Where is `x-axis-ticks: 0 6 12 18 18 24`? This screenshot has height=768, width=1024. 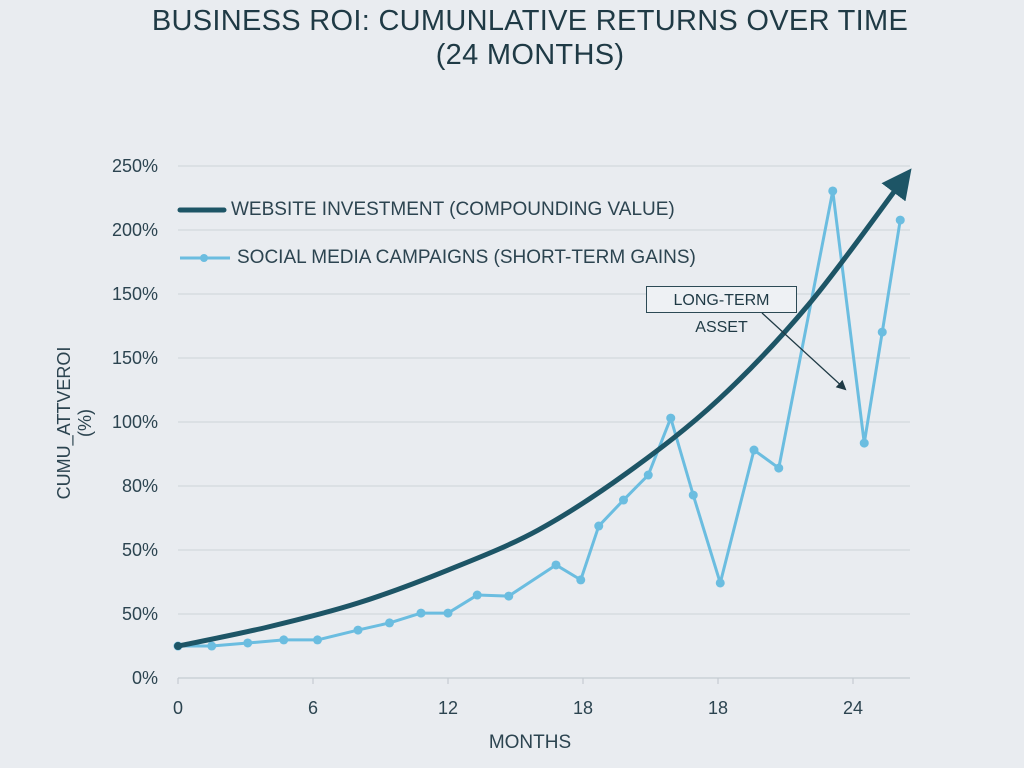 x-axis-ticks: 0 6 12 18 18 24 is located at coordinates (518, 698).